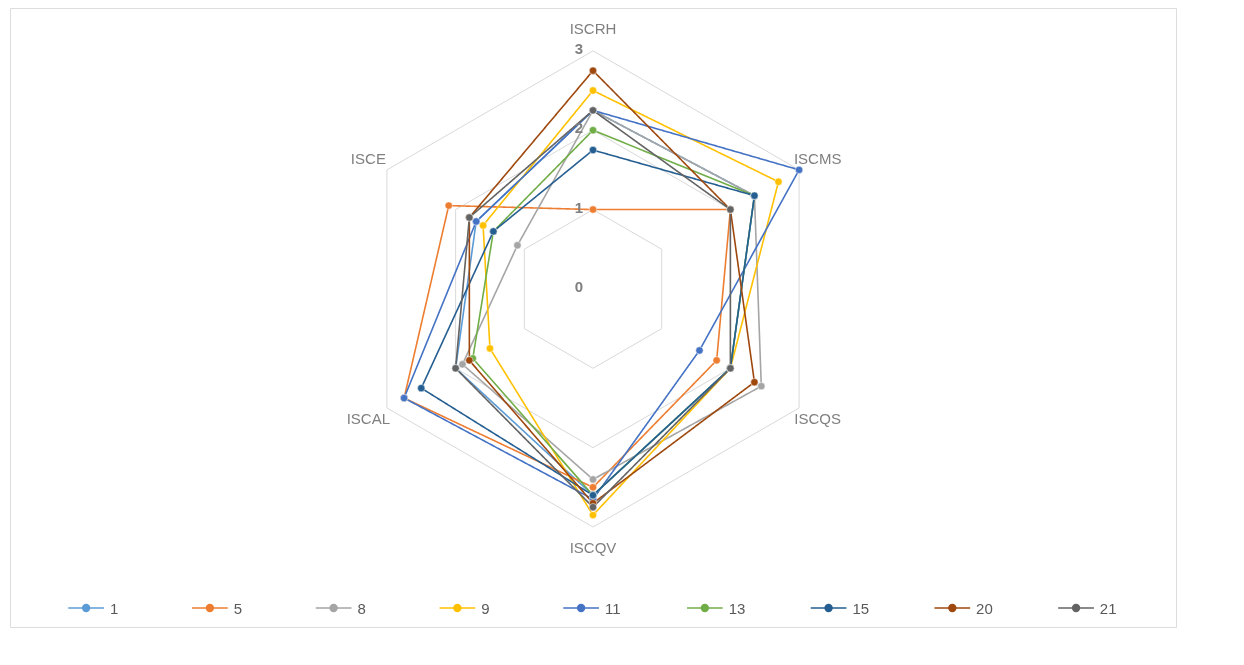 This screenshot has width=1244, height=665. Describe the element at coordinates (861, 608) in the screenshot. I see `legend-label: 15` at that location.